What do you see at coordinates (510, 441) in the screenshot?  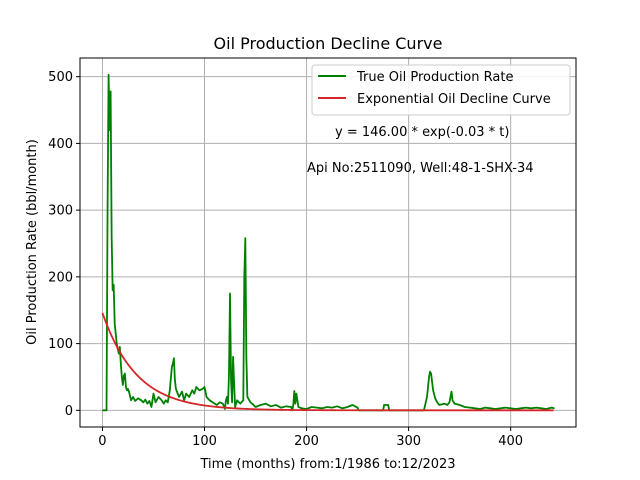 I see `x-tick-label: 400` at bounding box center [510, 441].